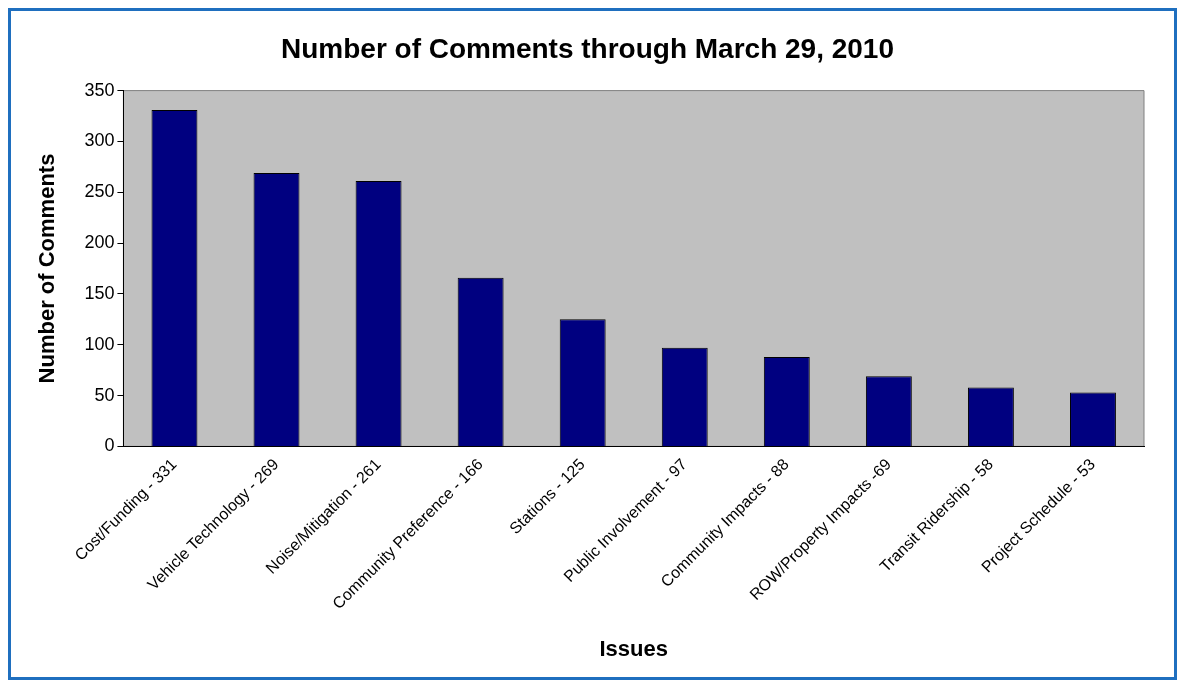  Describe the element at coordinates (99, 343) in the screenshot. I see `y-tick-label: 100` at that location.